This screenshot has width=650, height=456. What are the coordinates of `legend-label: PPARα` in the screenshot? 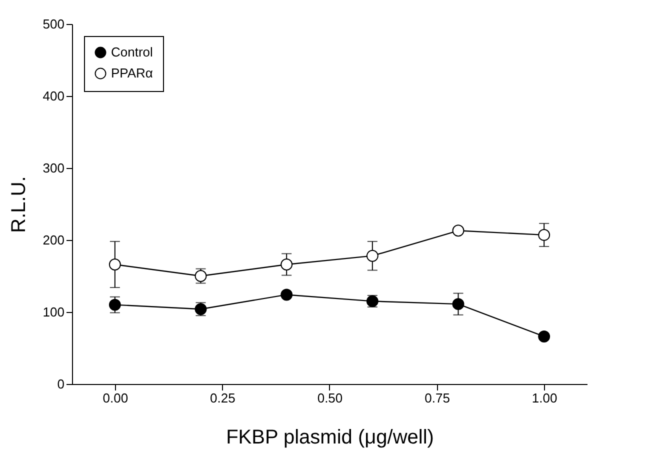 It's located at (132, 73).